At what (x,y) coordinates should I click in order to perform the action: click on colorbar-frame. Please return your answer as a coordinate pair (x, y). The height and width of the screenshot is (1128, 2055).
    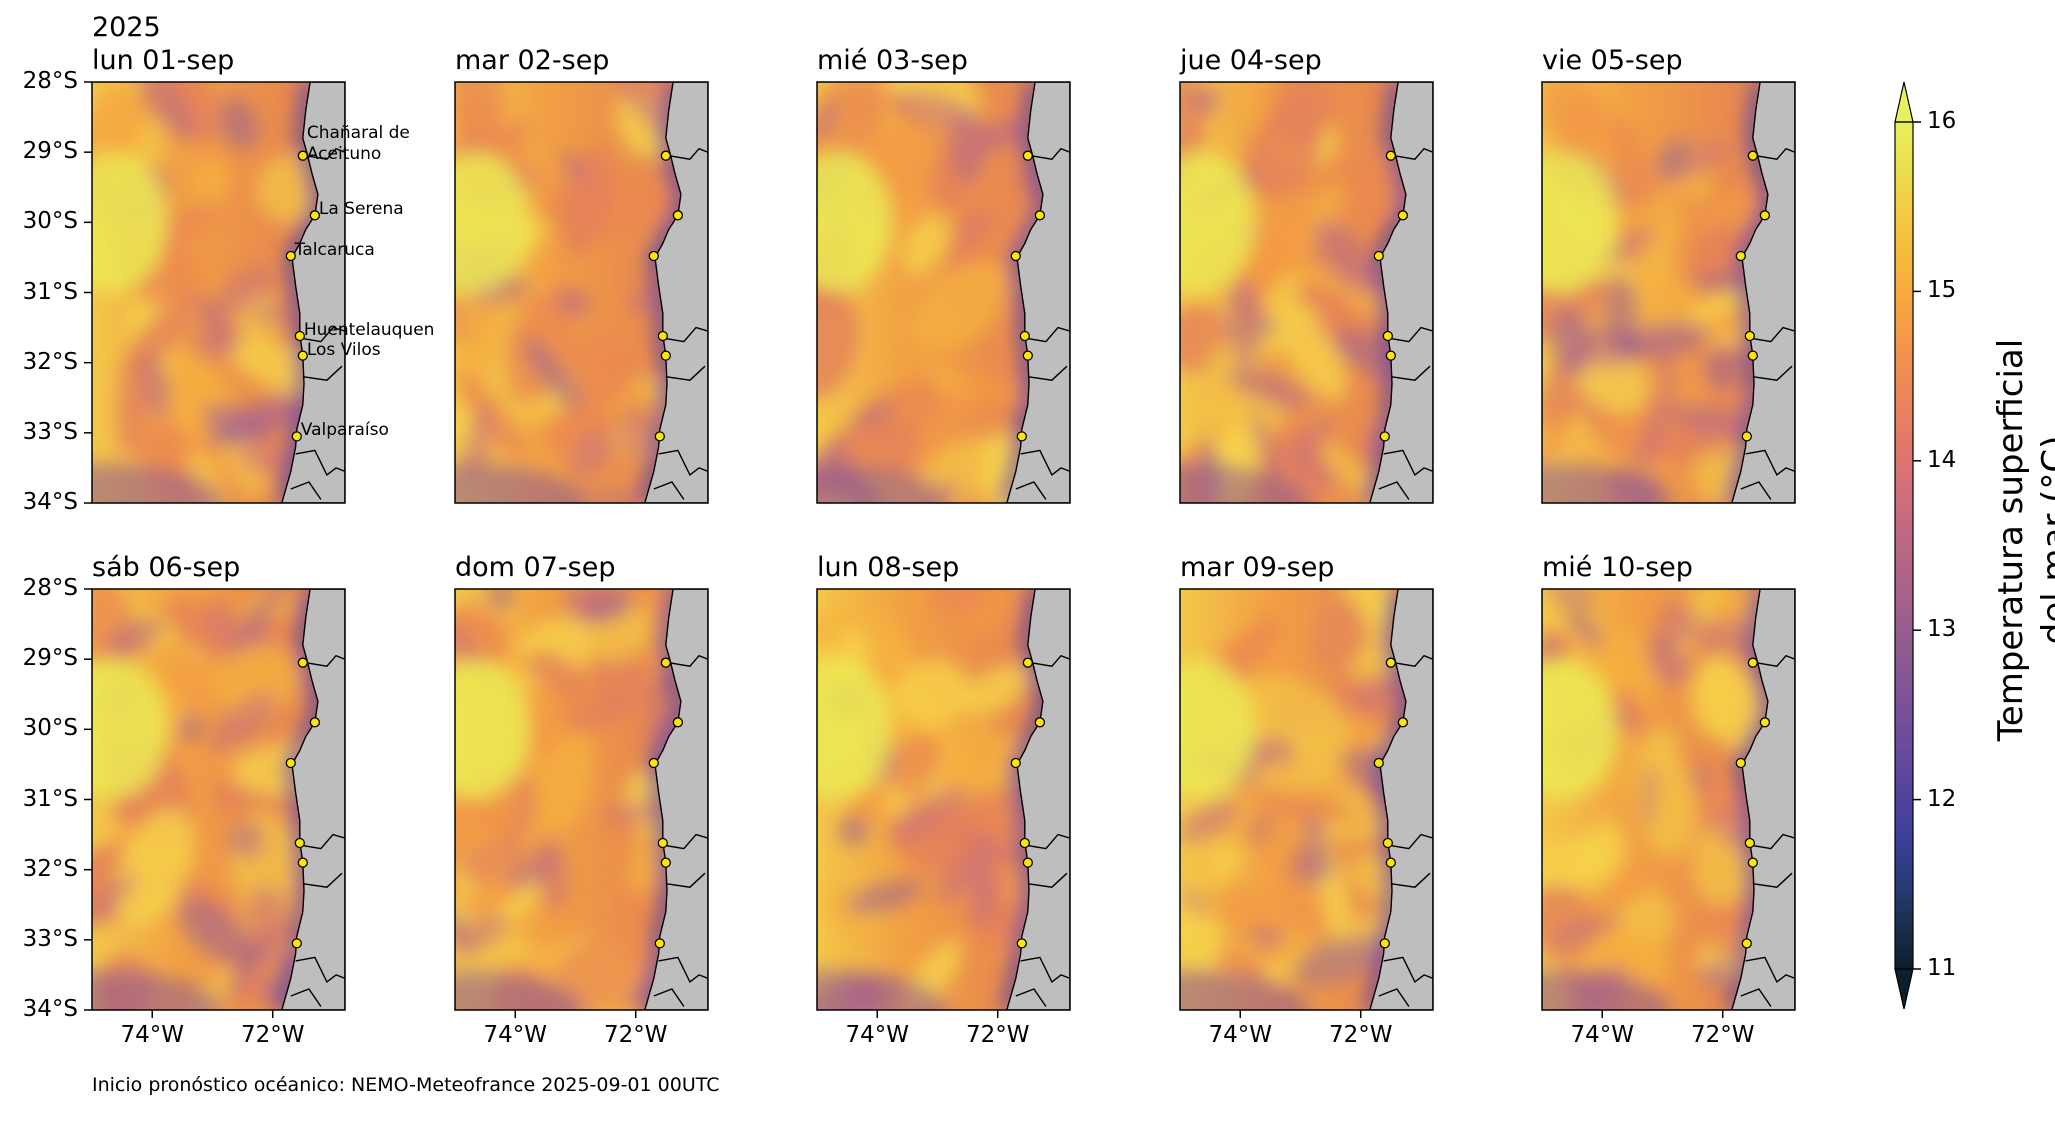
    Looking at the image, I should click on (1904, 545).